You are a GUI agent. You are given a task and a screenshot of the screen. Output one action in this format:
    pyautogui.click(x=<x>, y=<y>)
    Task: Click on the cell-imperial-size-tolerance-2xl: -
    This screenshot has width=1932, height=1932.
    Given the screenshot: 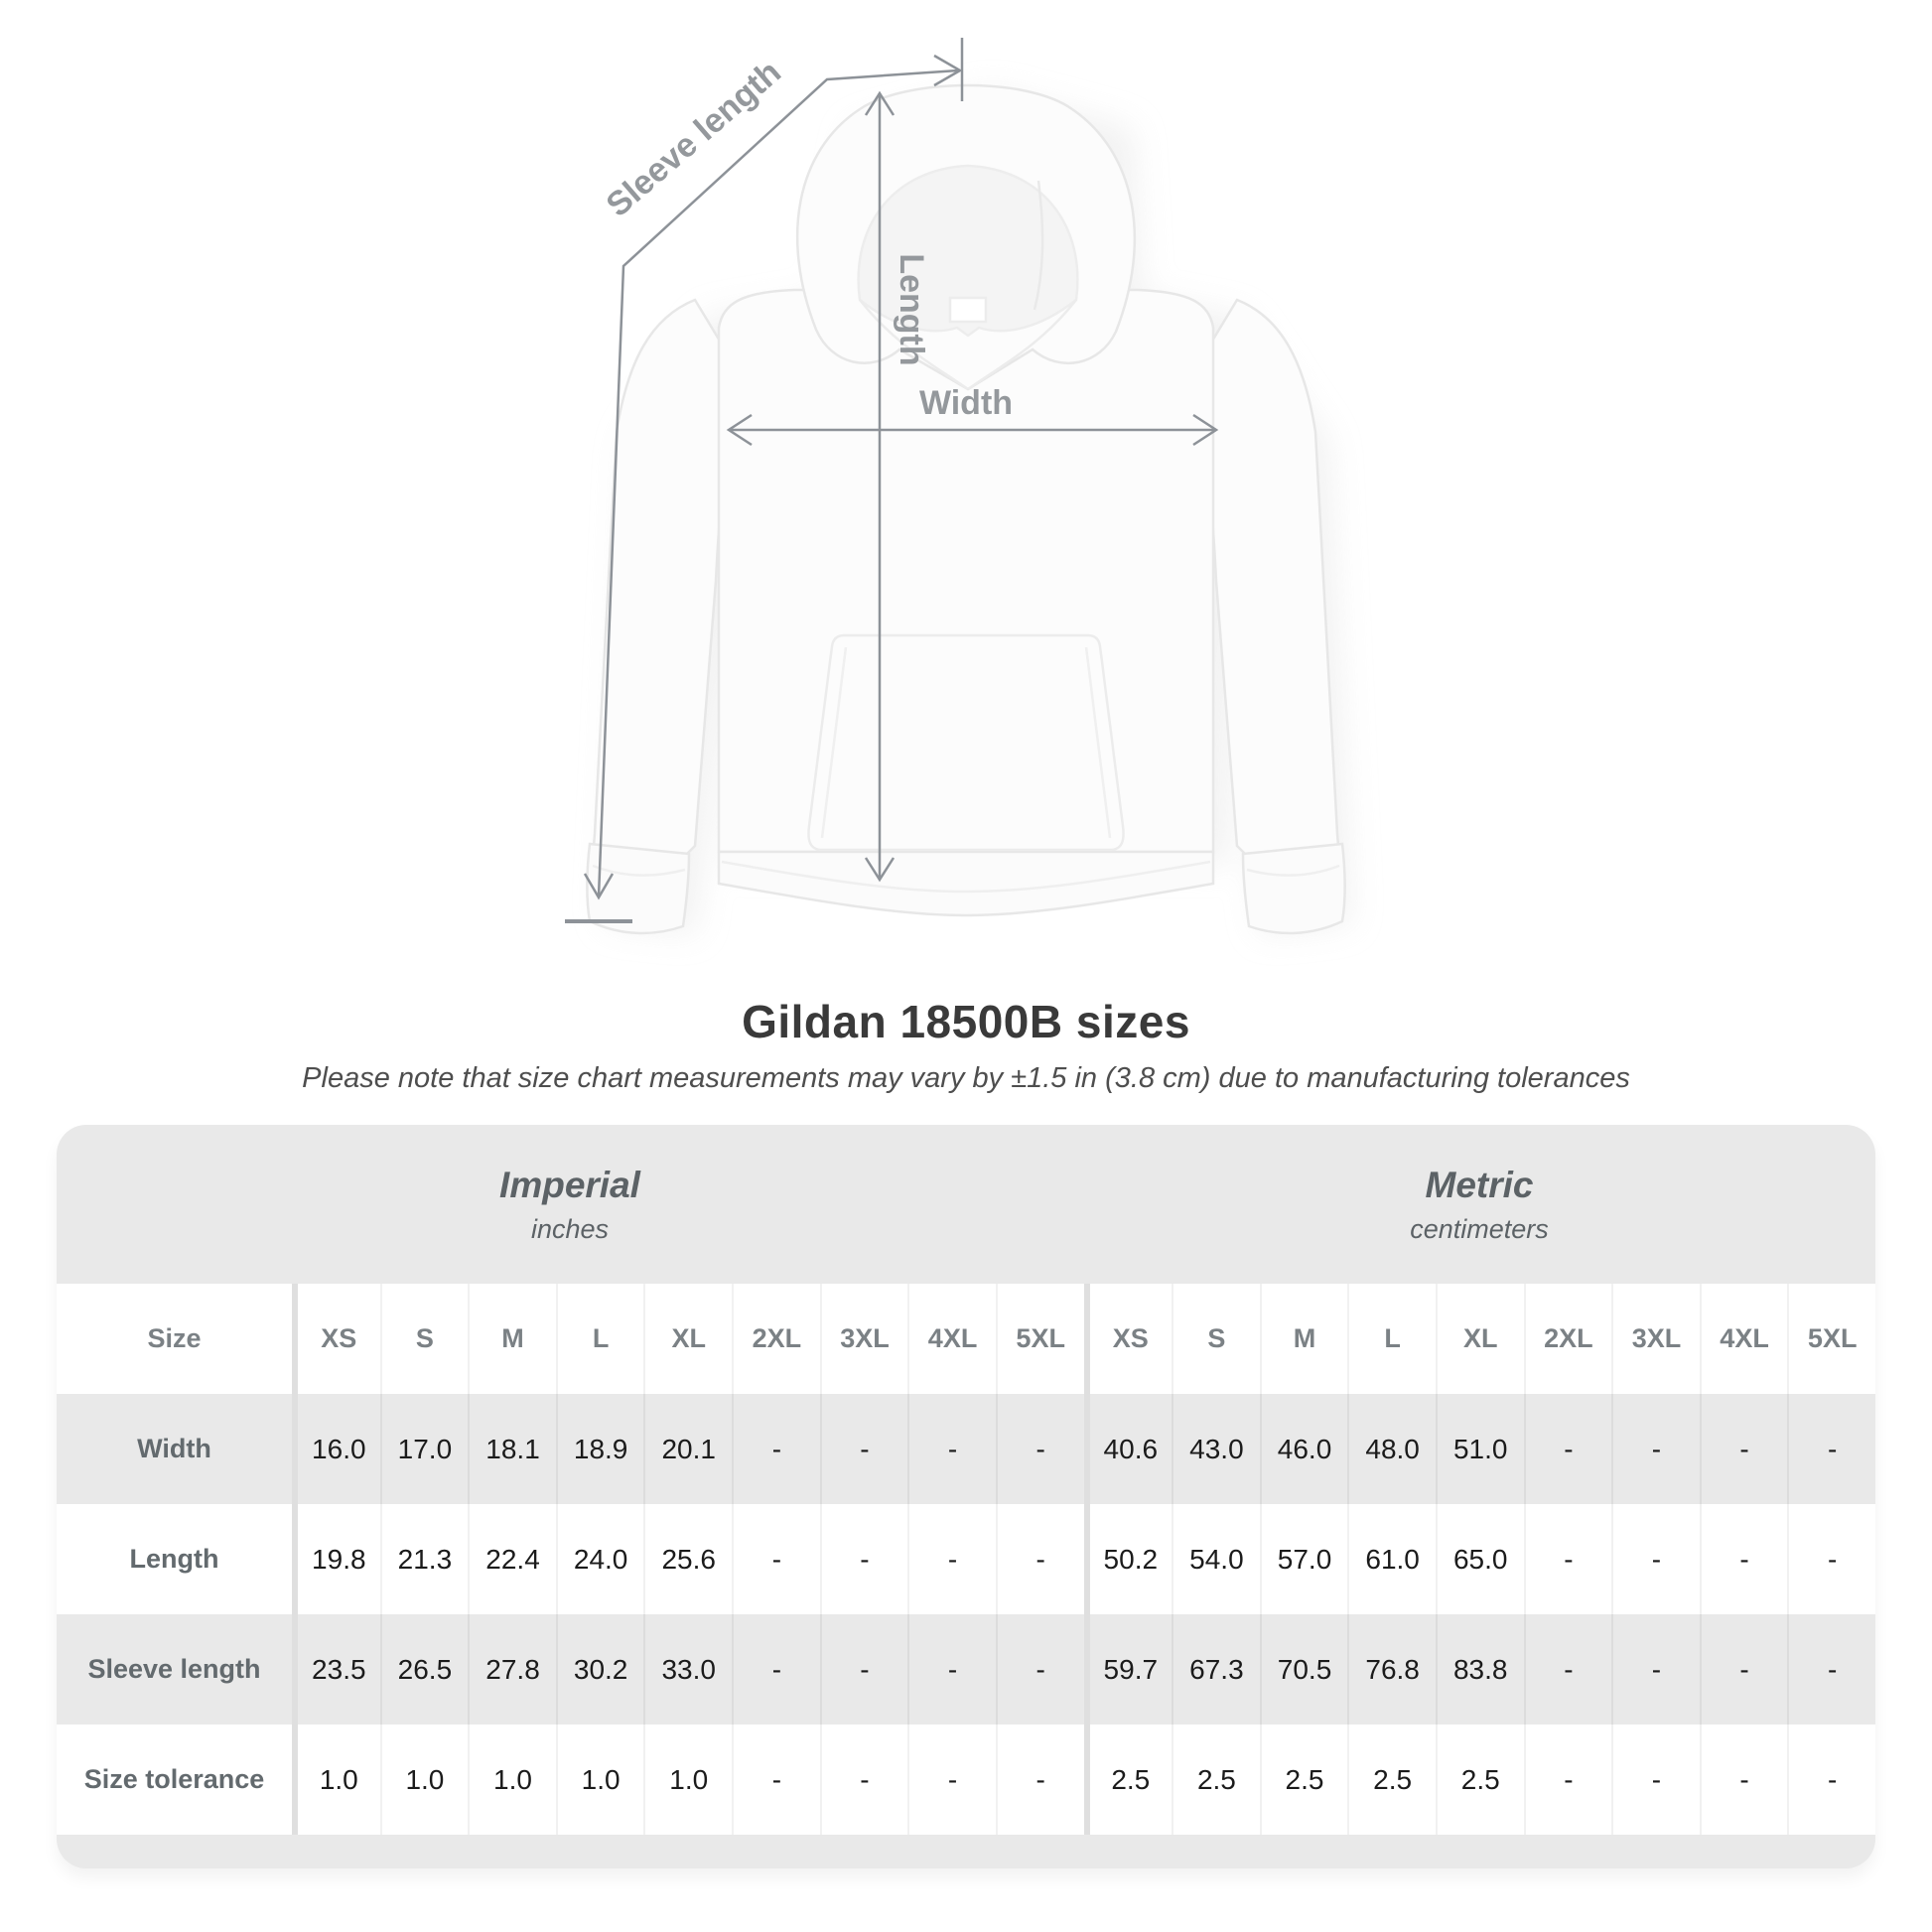 What is the action you would take?
    pyautogui.click(x=776, y=1780)
    